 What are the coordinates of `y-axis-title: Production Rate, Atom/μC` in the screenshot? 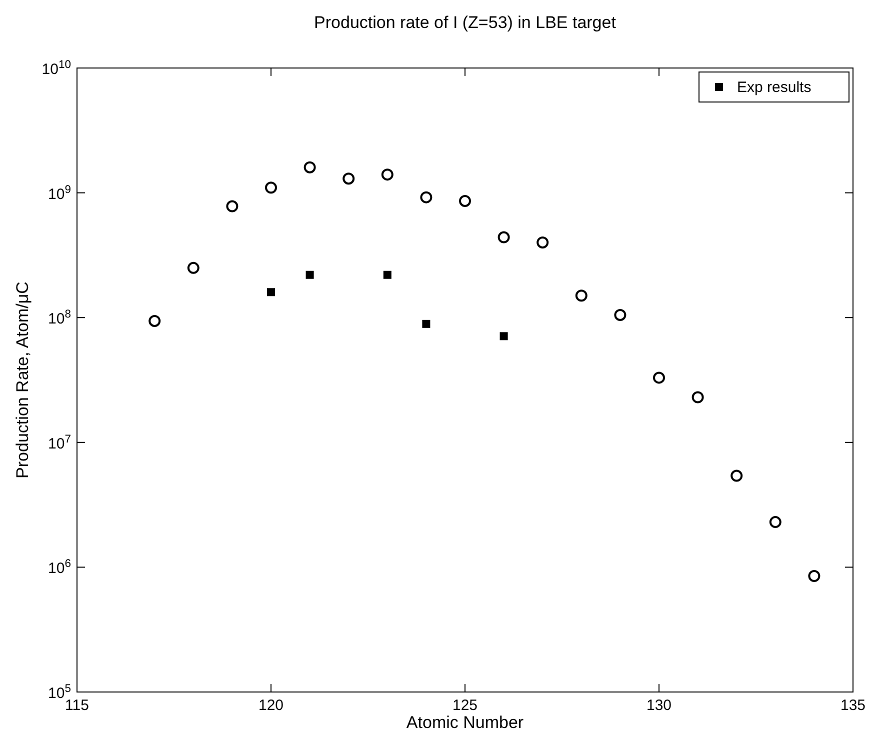 It's located at (22, 380).